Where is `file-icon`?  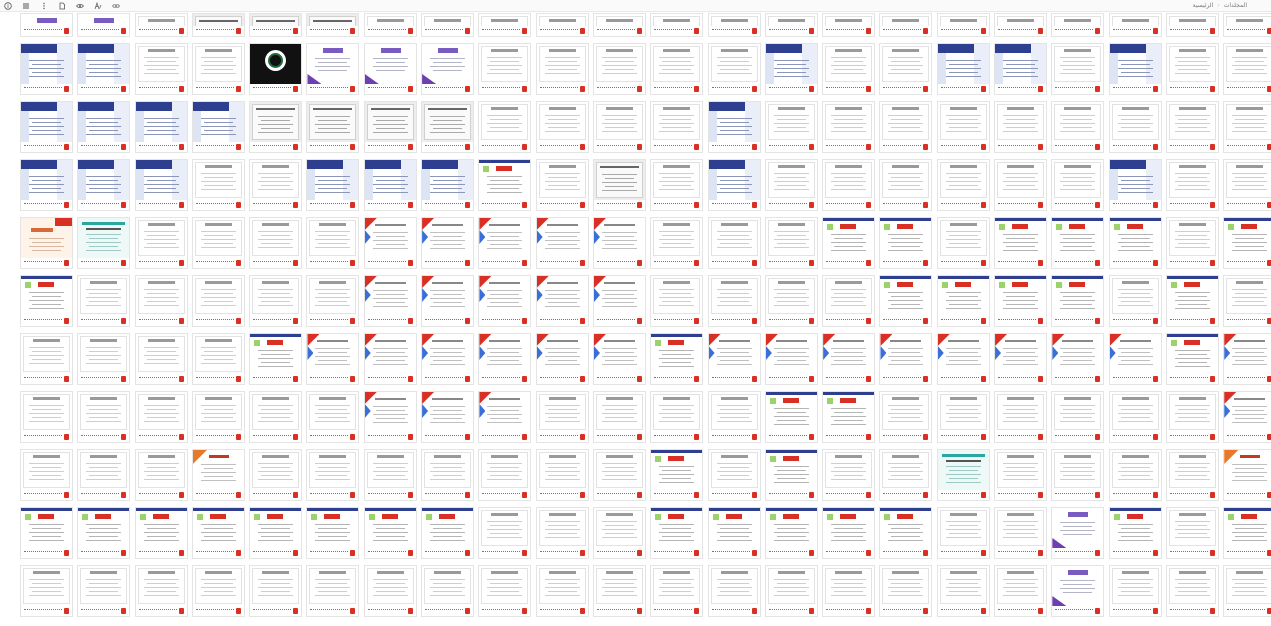
file-icon is located at coordinates (61, 5).